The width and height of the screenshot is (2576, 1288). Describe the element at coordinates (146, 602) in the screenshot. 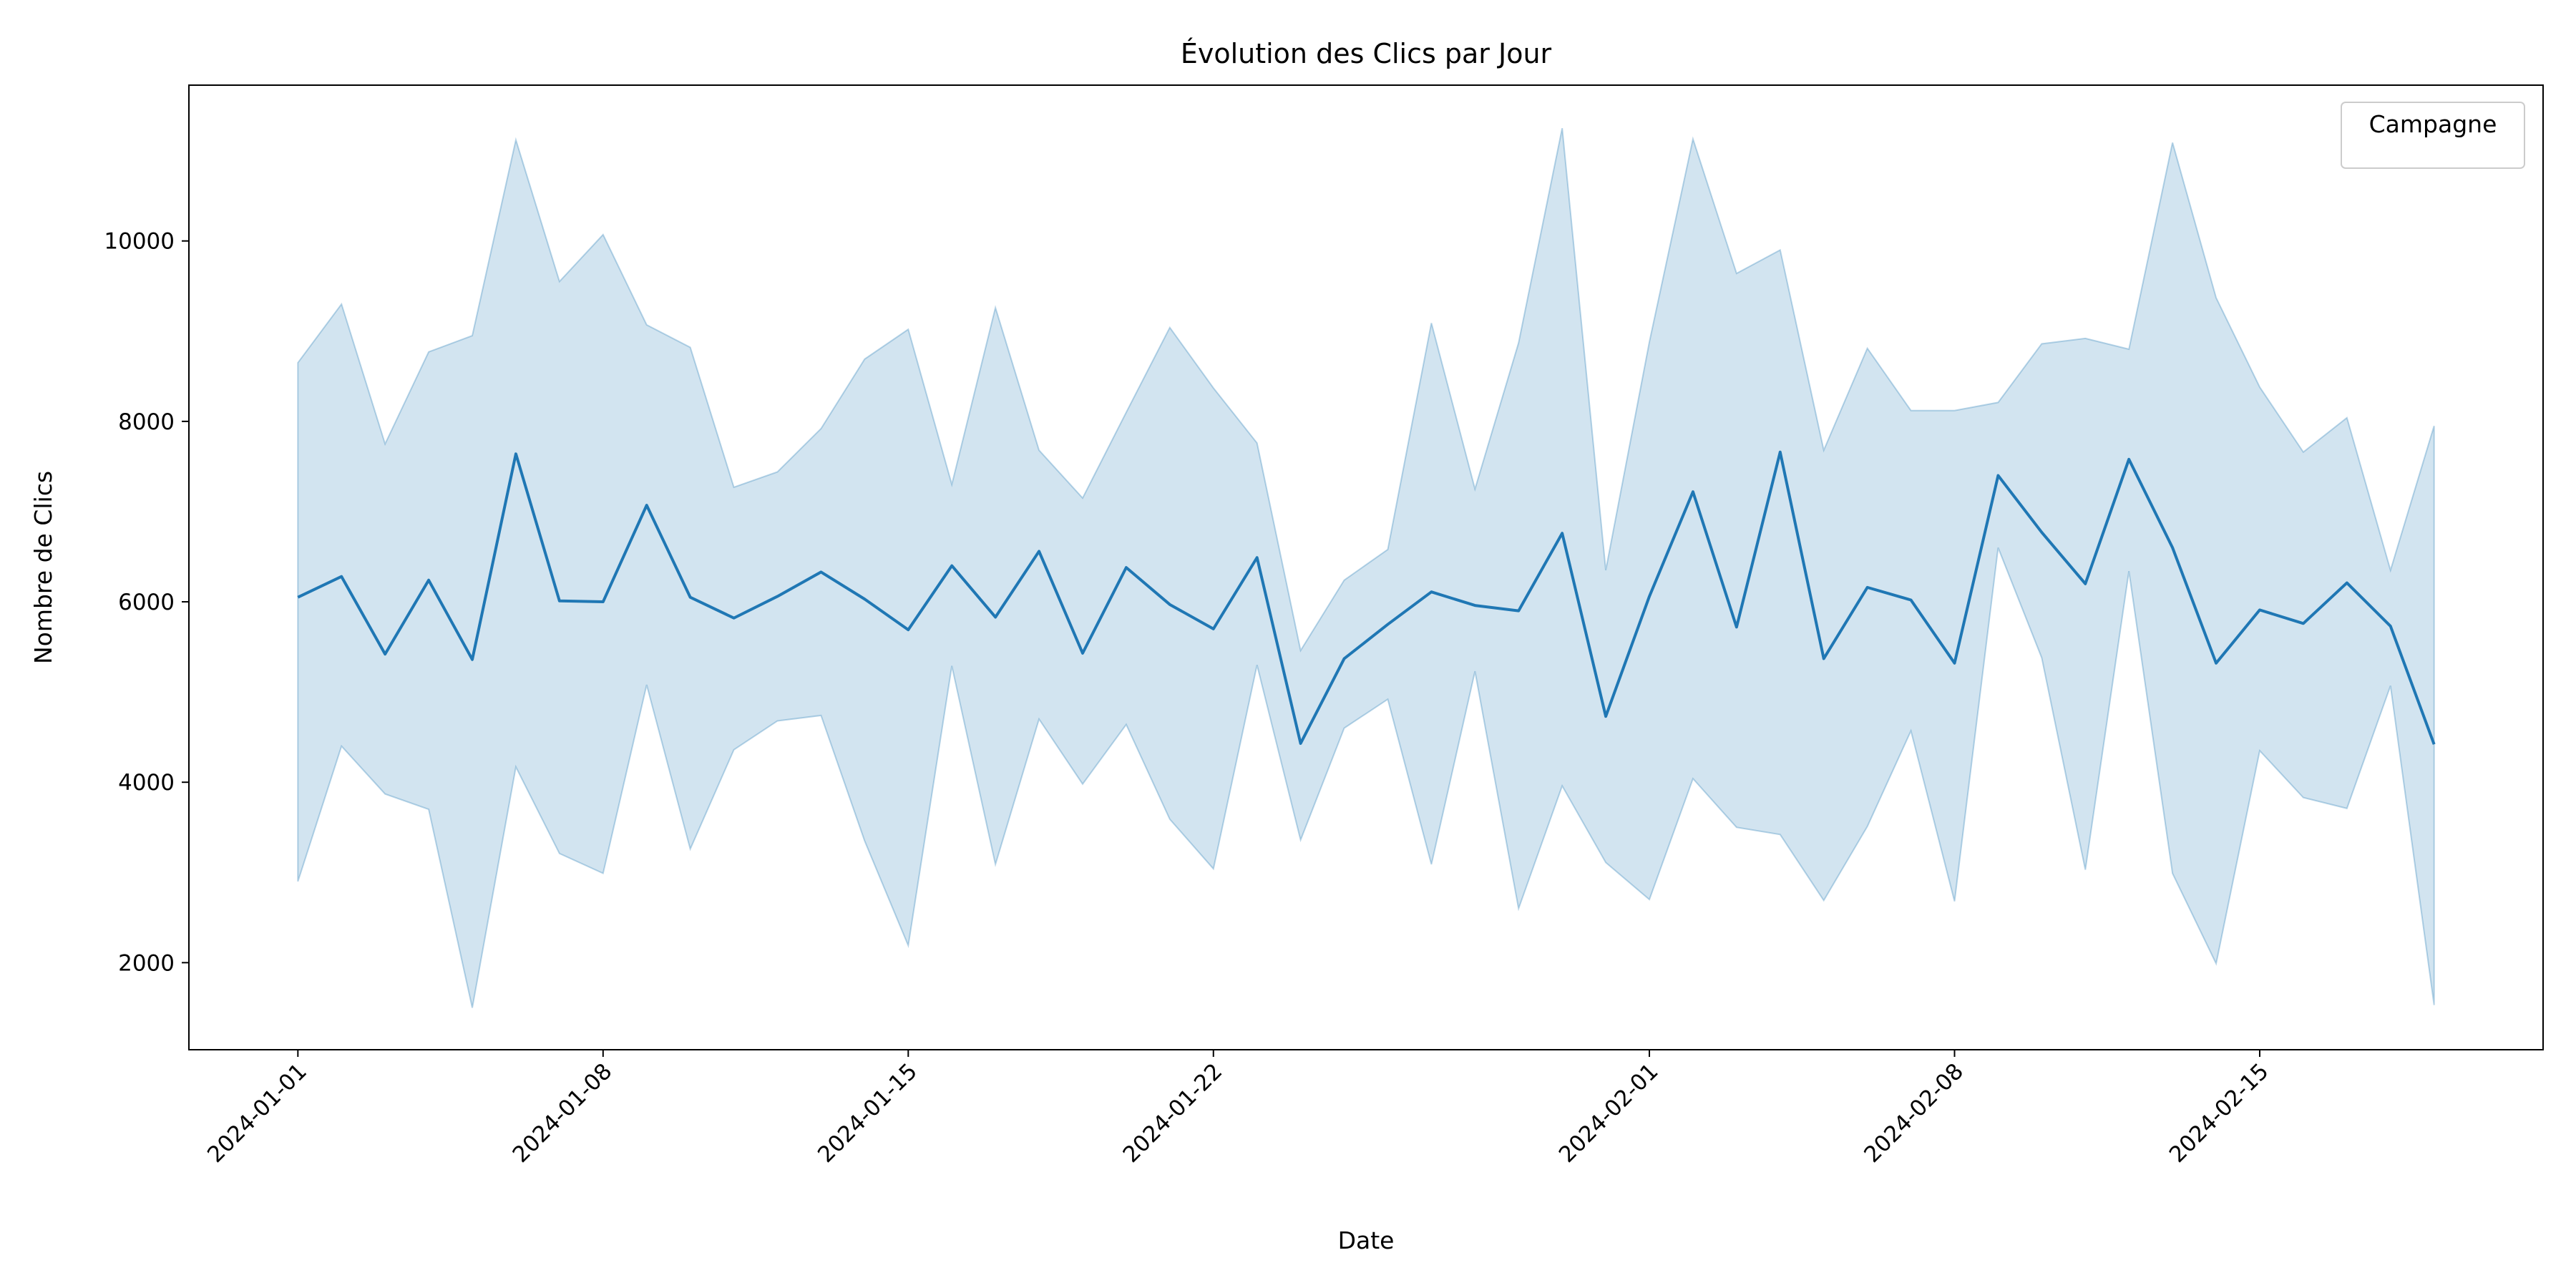

I see `y-tick-label: 6000` at that location.